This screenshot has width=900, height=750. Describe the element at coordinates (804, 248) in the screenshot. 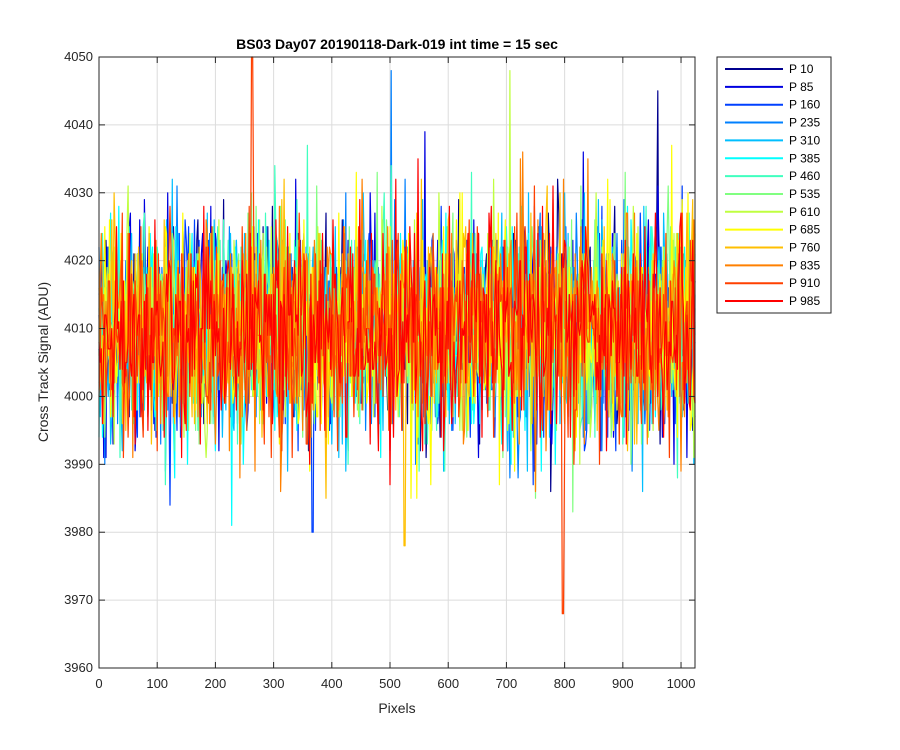

I see `legend-label: P 760` at that location.